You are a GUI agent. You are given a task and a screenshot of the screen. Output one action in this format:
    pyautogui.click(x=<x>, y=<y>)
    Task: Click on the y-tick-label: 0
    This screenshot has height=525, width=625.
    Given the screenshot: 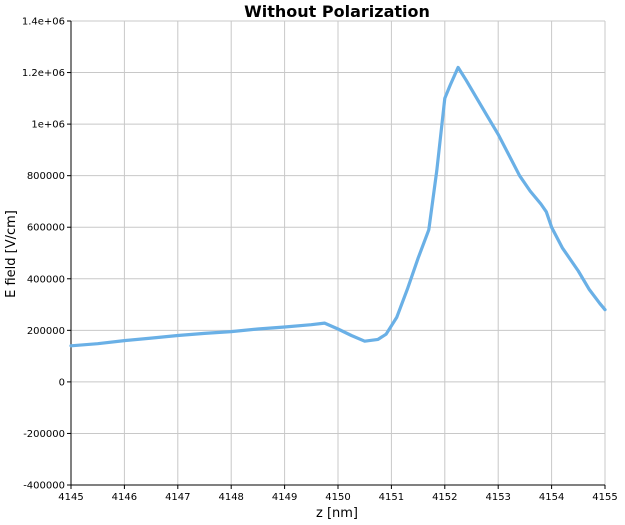 What is the action you would take?
    pyautogui.click(x=62, y=382)
    